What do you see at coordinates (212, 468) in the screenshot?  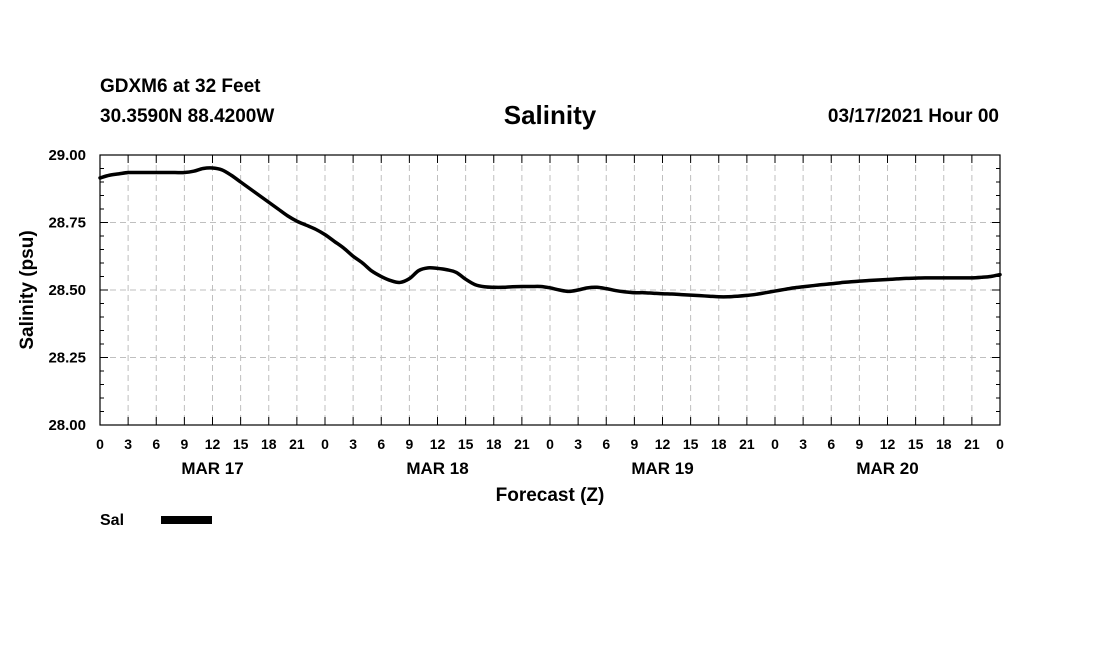 I see `day-label: MAR 17` at bounding box center [212, 468].